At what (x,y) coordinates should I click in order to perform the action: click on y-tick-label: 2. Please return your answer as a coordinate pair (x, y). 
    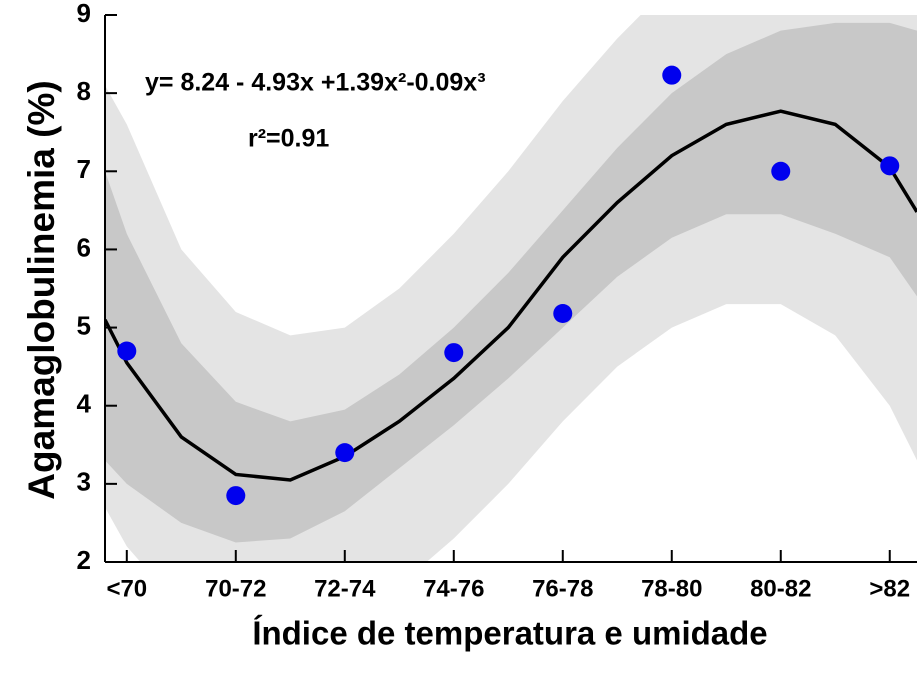
    Looking at the image, I should click on (84, 560).